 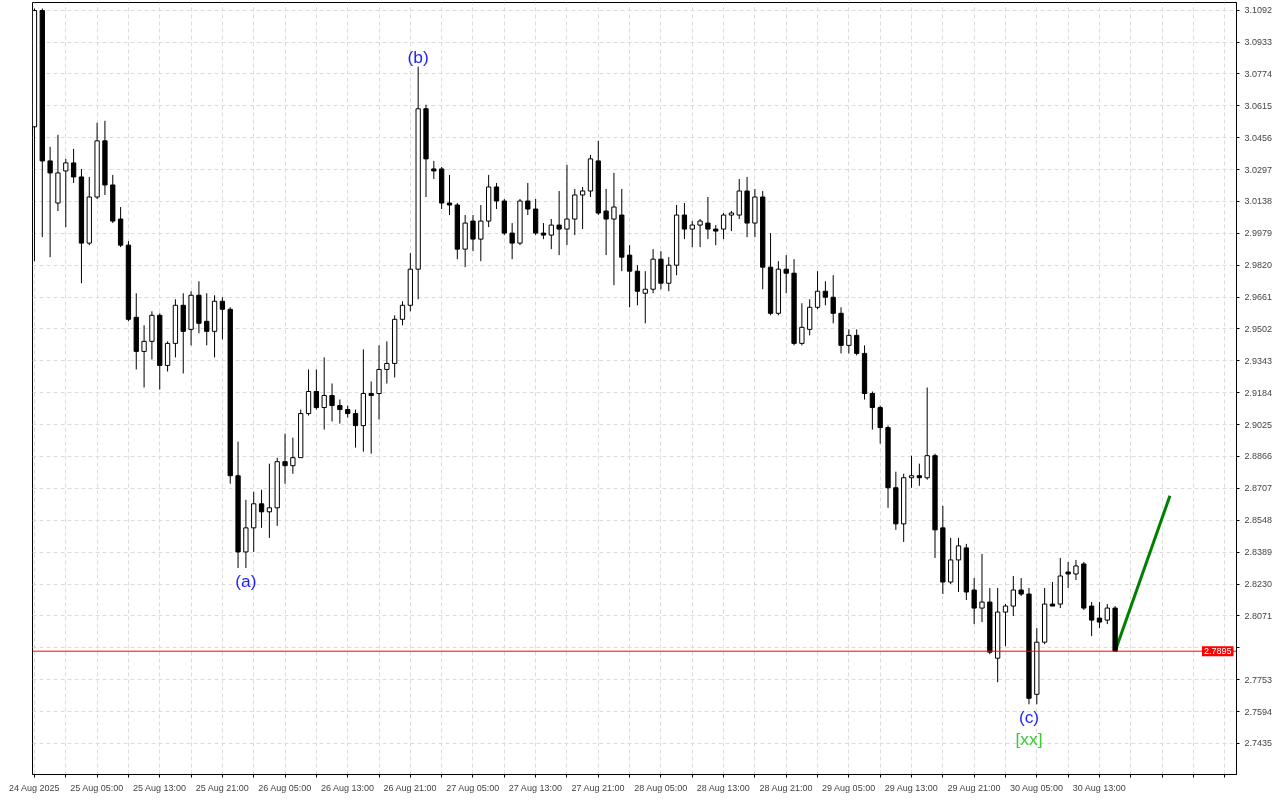 What do you see at coordinates (1258, 392) in the screenshot?
I see `y-tick-label: 2.9184` at bounding box center [1258, 392].